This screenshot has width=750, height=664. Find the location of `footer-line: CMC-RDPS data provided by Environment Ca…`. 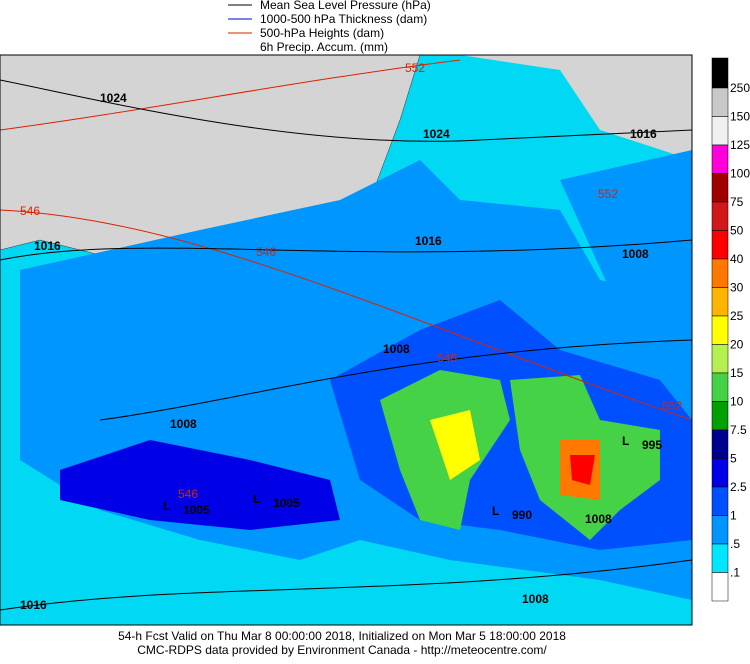

footer-line: CMC-RDPS data provided by Environment Ca… is located at coordinates (342, 650).